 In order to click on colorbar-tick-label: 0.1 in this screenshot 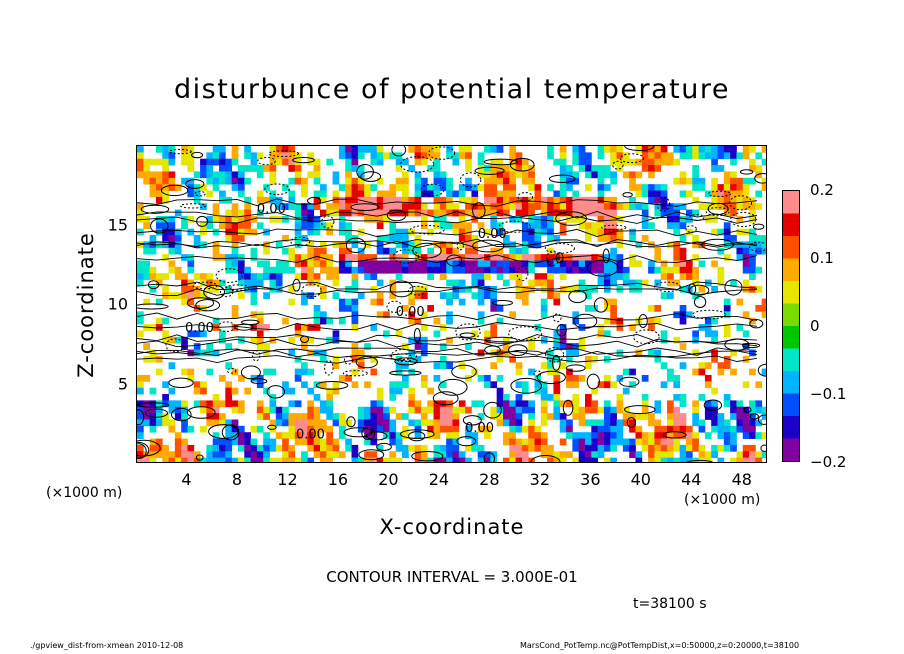, I will do `click(822, 258)`.